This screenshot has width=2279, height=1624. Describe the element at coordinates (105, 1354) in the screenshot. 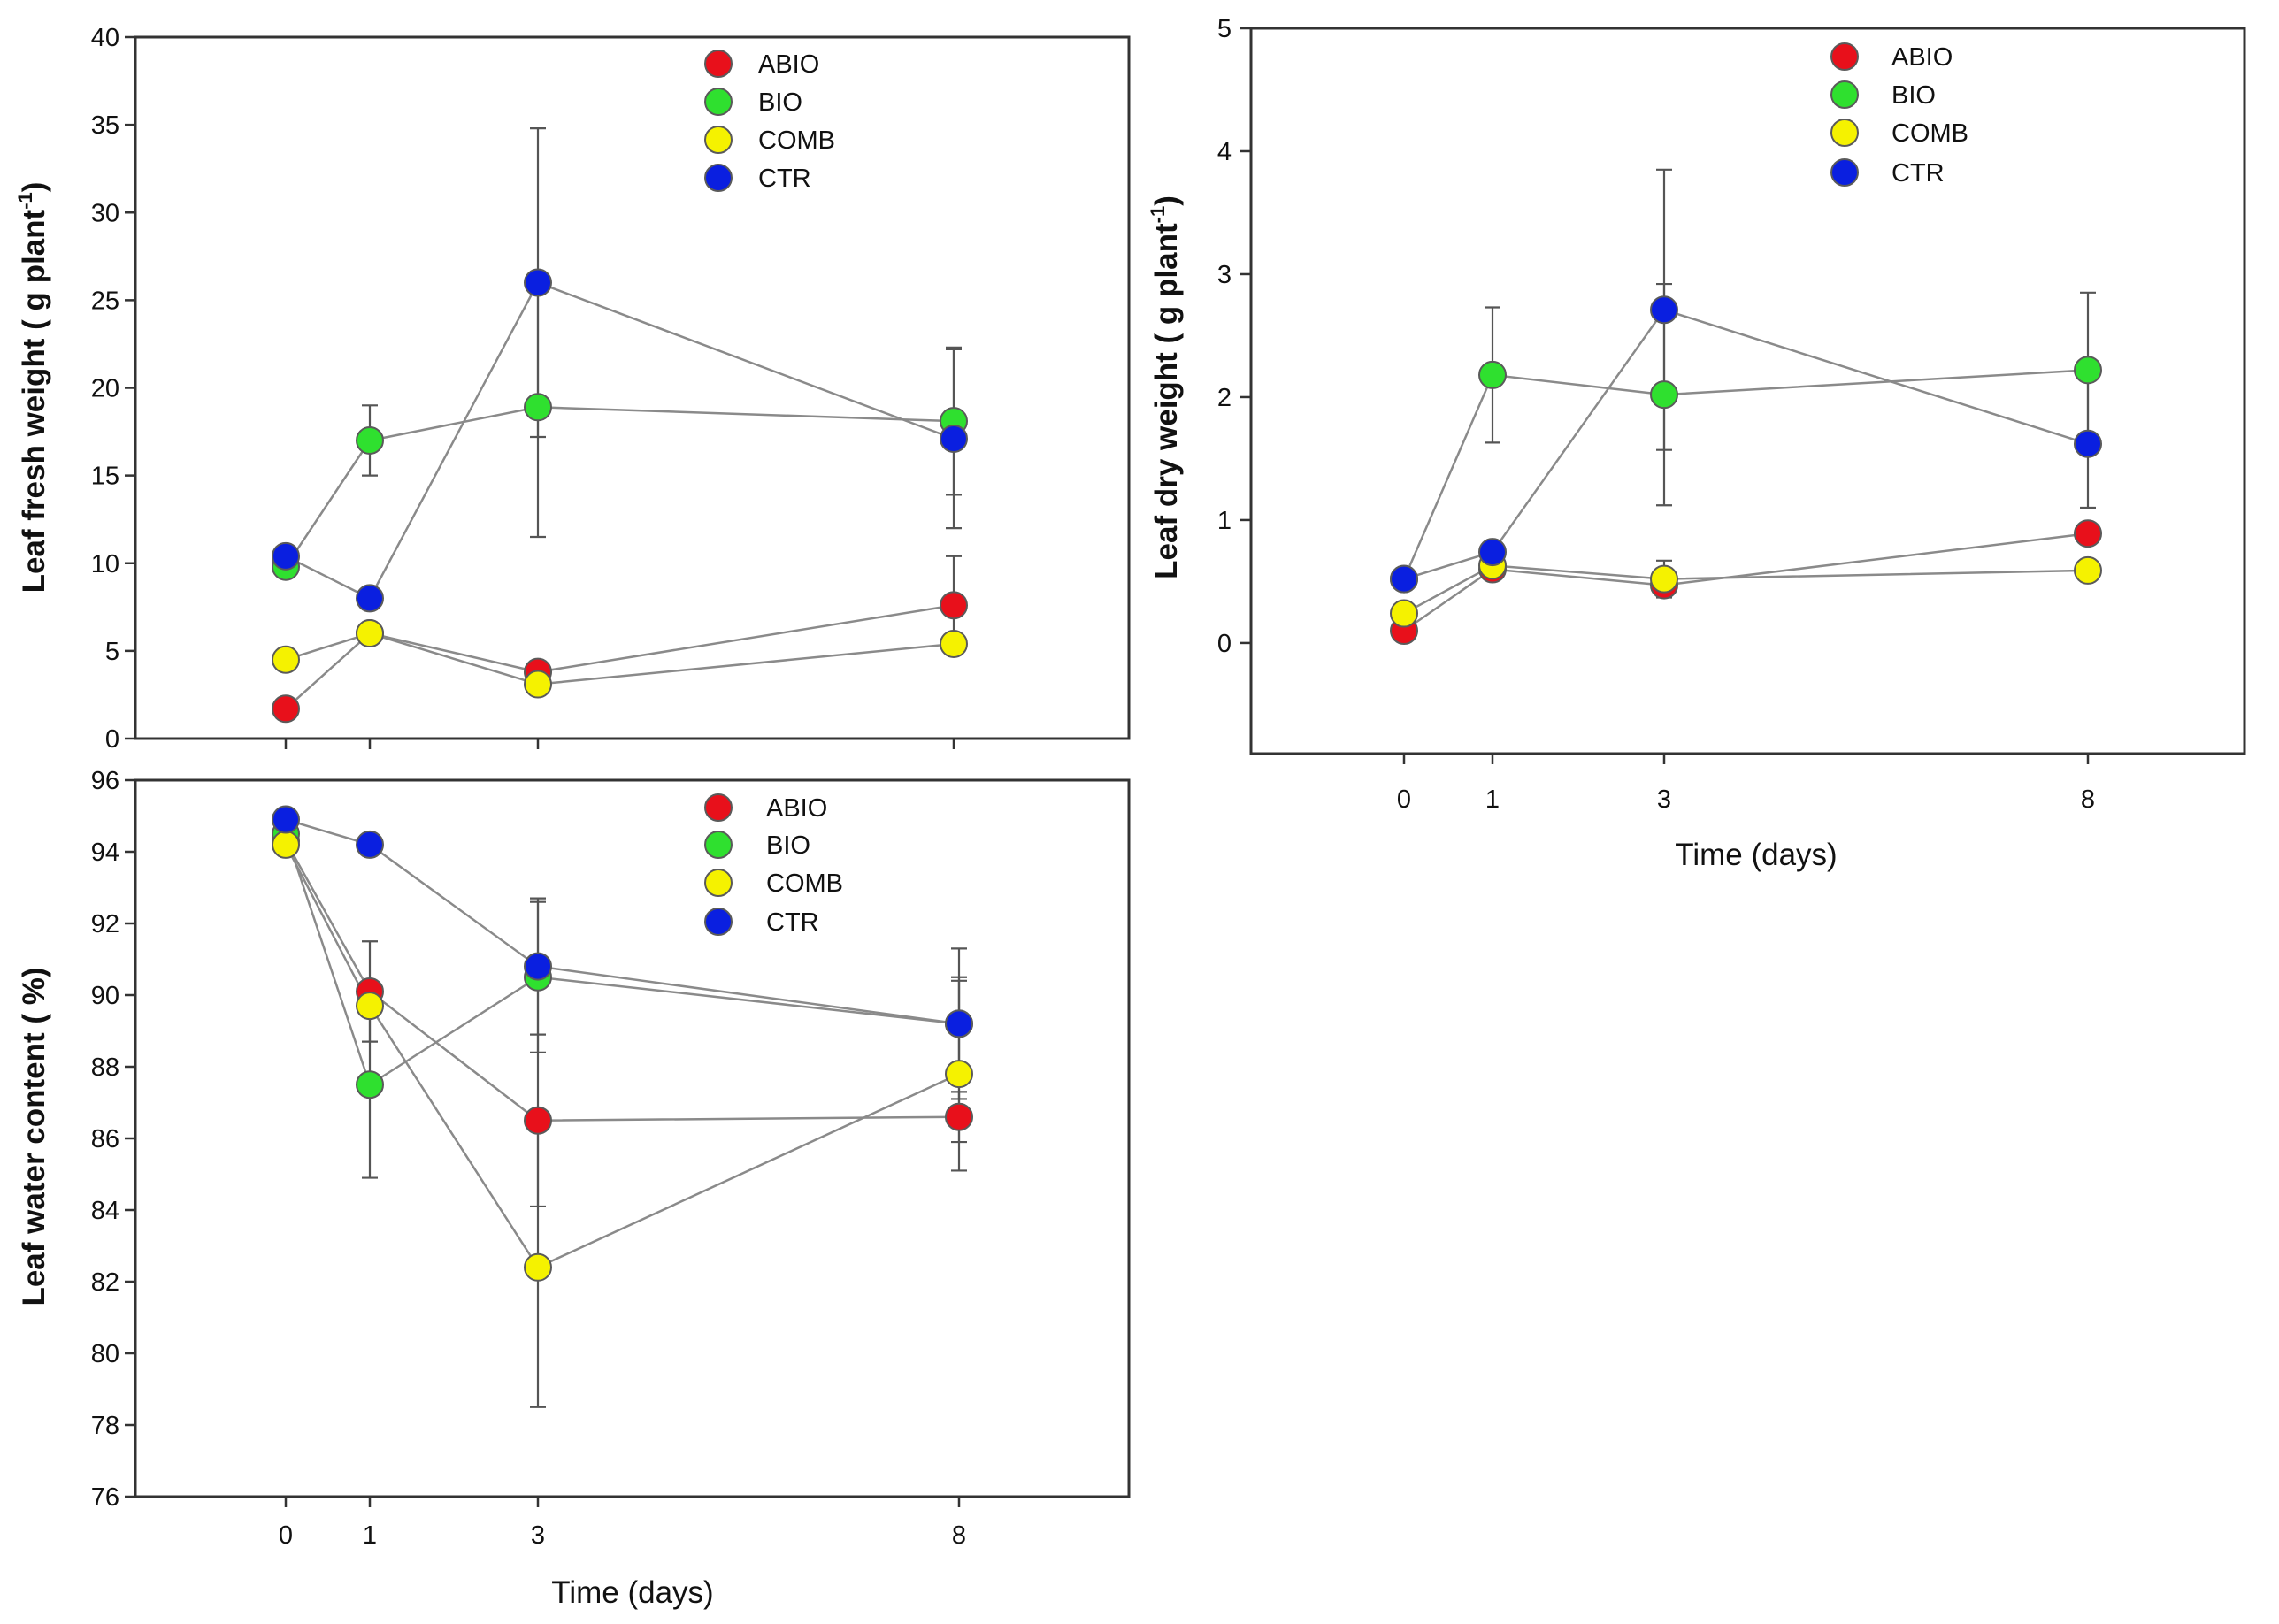

I see `y-tick-label: 80` at that location.